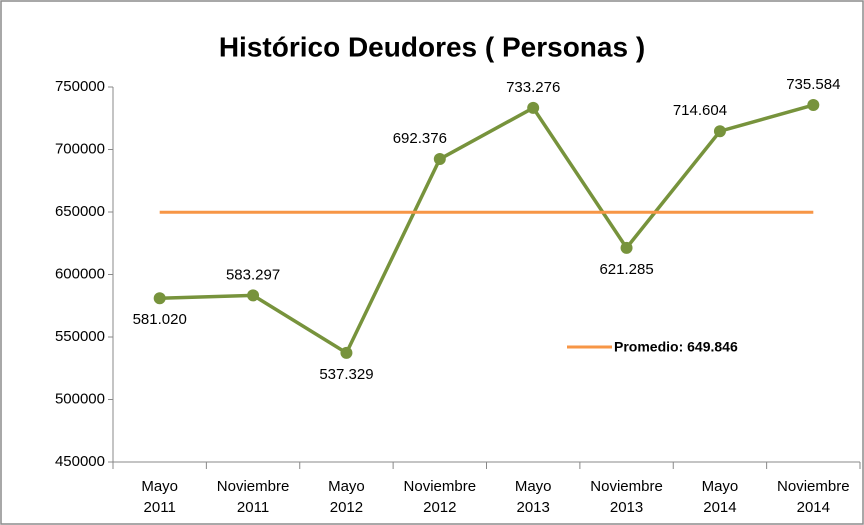 Image resolution: width=864 pixels, height=525 pixels. I want to click on data-label: 733.276, so click(533, 87).